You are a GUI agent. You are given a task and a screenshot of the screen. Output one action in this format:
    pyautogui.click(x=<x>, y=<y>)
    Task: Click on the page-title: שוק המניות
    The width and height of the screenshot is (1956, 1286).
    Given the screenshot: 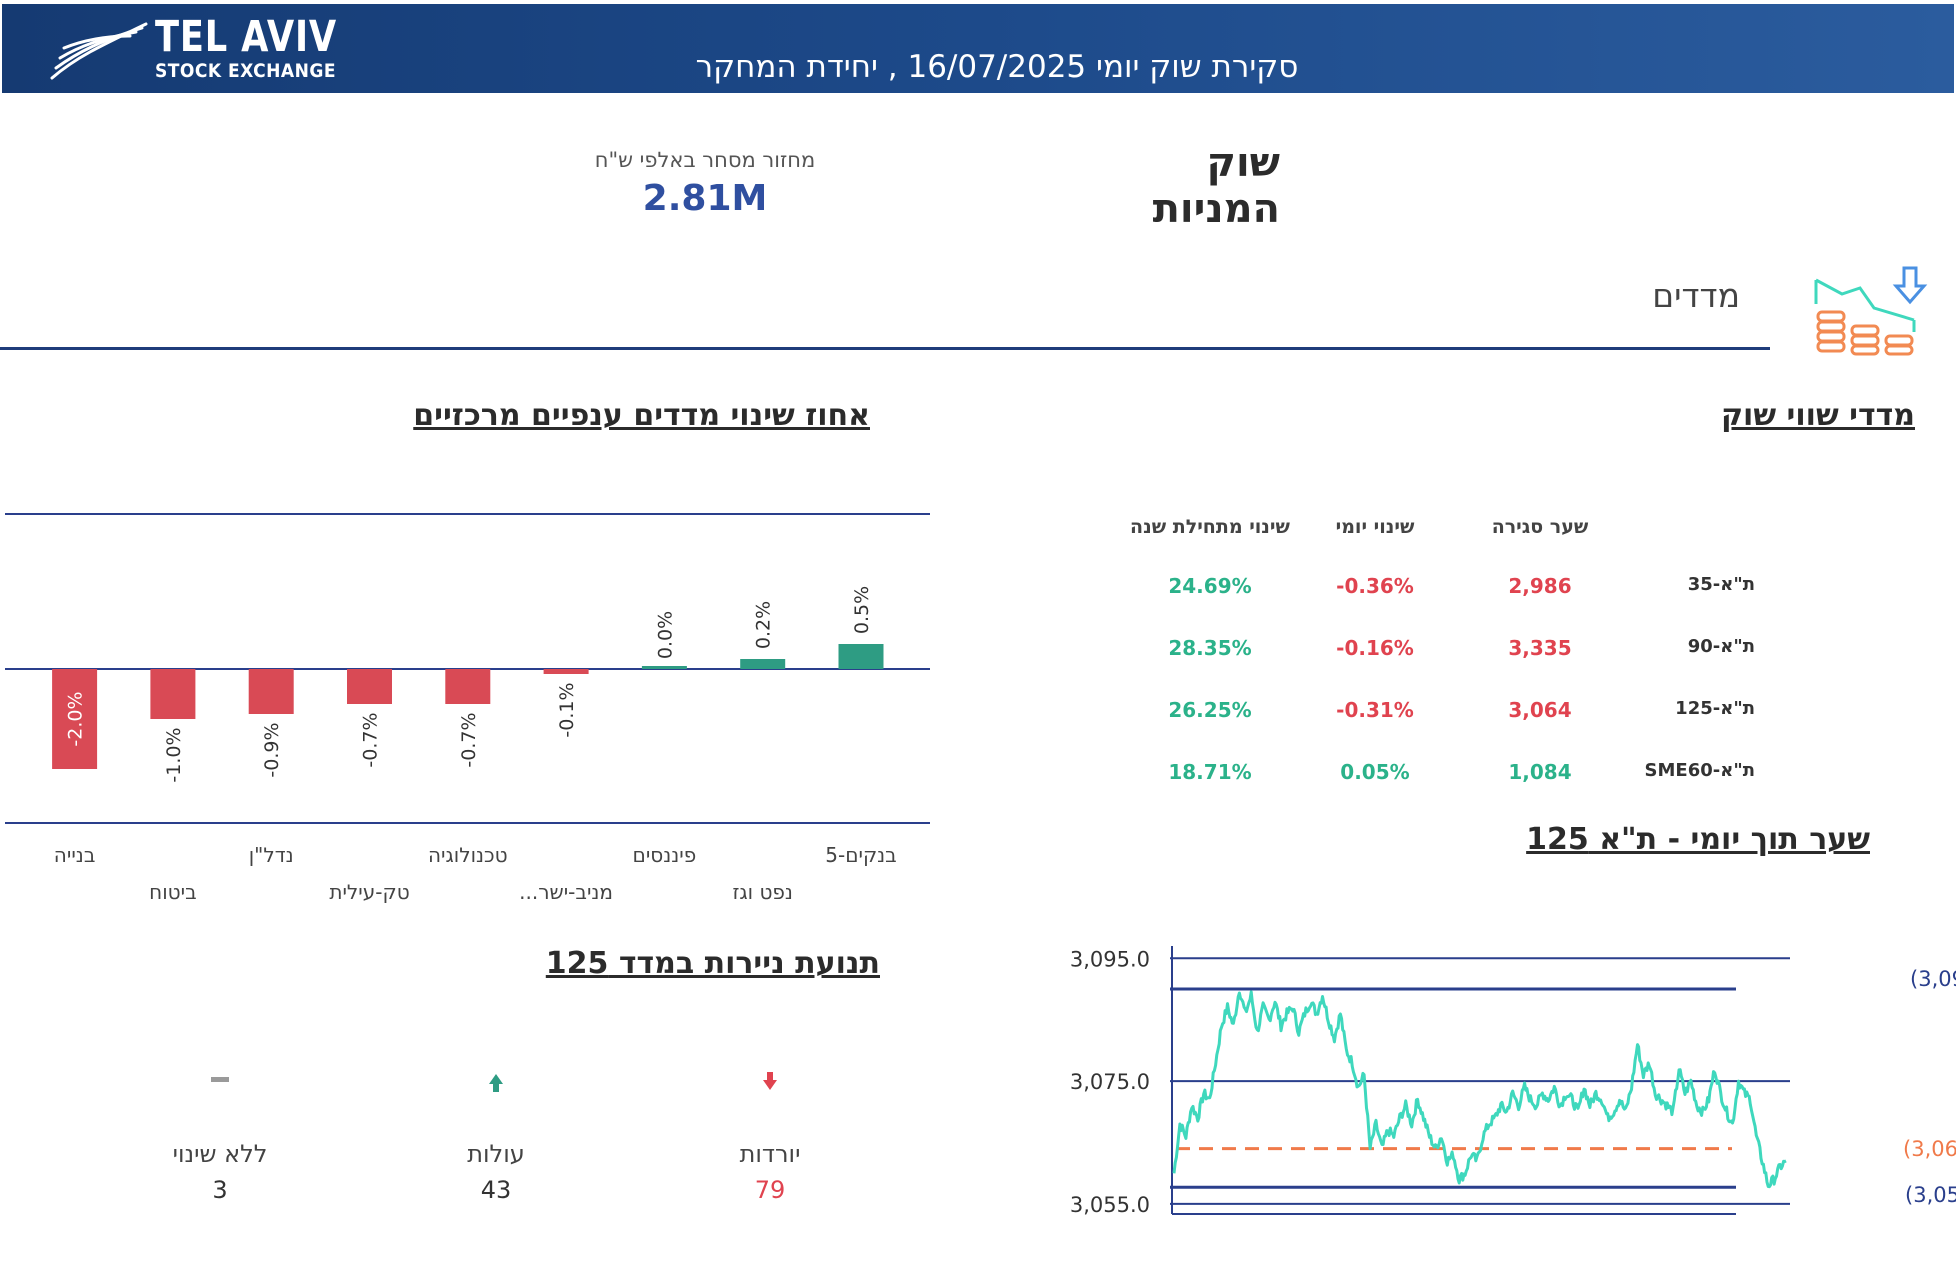 What is the action you would take?
    pyautogui.click(x=1216, y=186)
    